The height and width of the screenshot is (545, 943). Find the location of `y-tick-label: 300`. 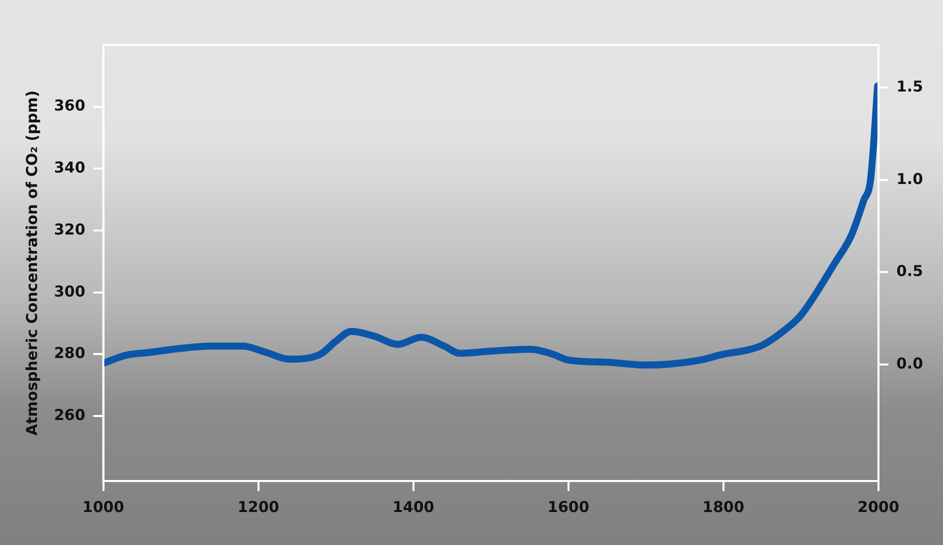

y-tick-label: 300 is located at coordinates (70, 291).